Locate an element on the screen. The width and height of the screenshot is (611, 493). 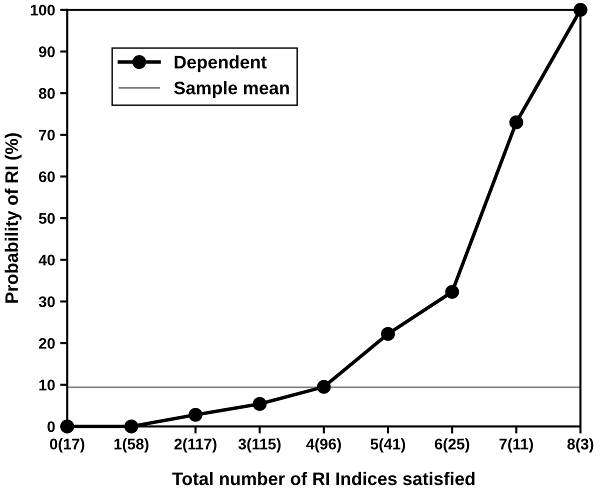
x-tick-label: 5(41) is located at coordinates (388, 445).